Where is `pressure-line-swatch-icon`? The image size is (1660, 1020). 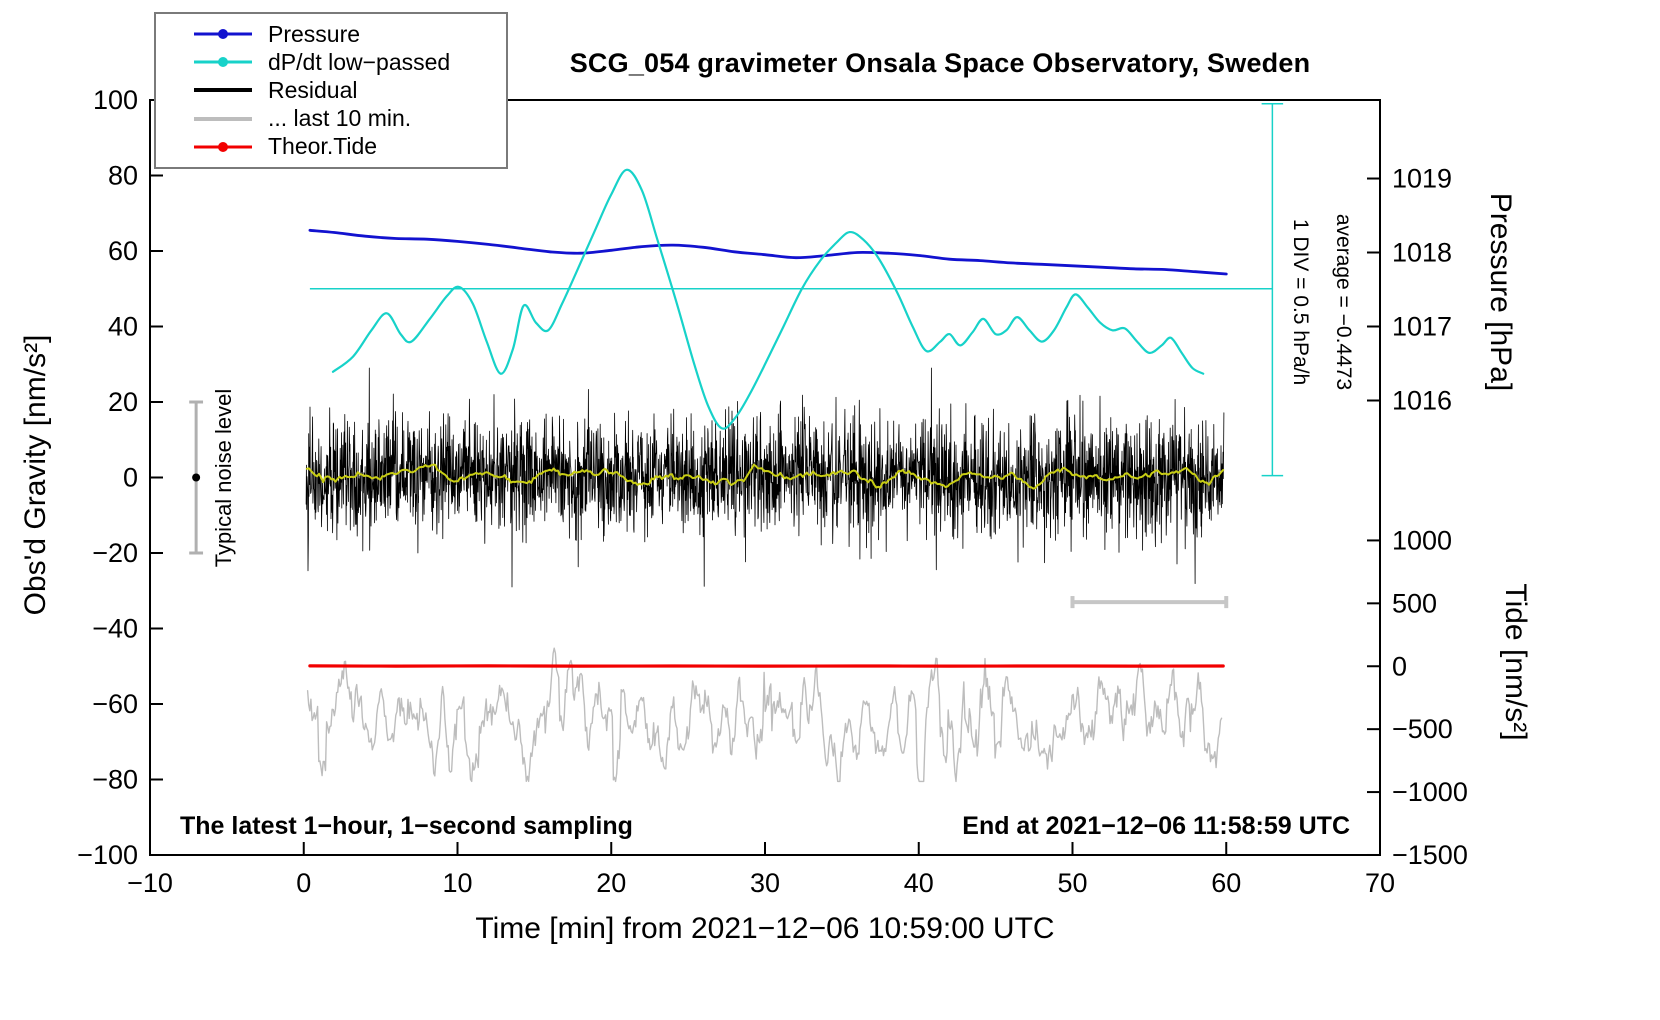 pressure-line-swatch-icon is located at coordinates (223, 34).